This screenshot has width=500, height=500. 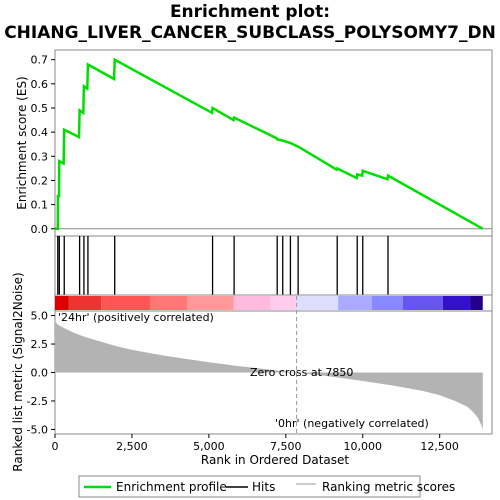 What do you see at coordinates (22, 142) in the screenshot?
I see `es-y-axis-label: Enrichment score (ES)` at bounding box center [22, 142].